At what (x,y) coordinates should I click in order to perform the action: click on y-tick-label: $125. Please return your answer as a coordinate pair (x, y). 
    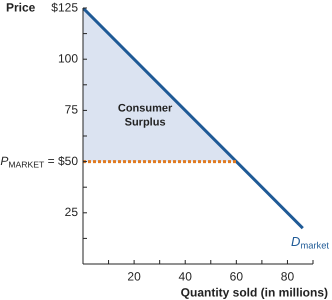
    Looking at the image, I should click on (64, 7).